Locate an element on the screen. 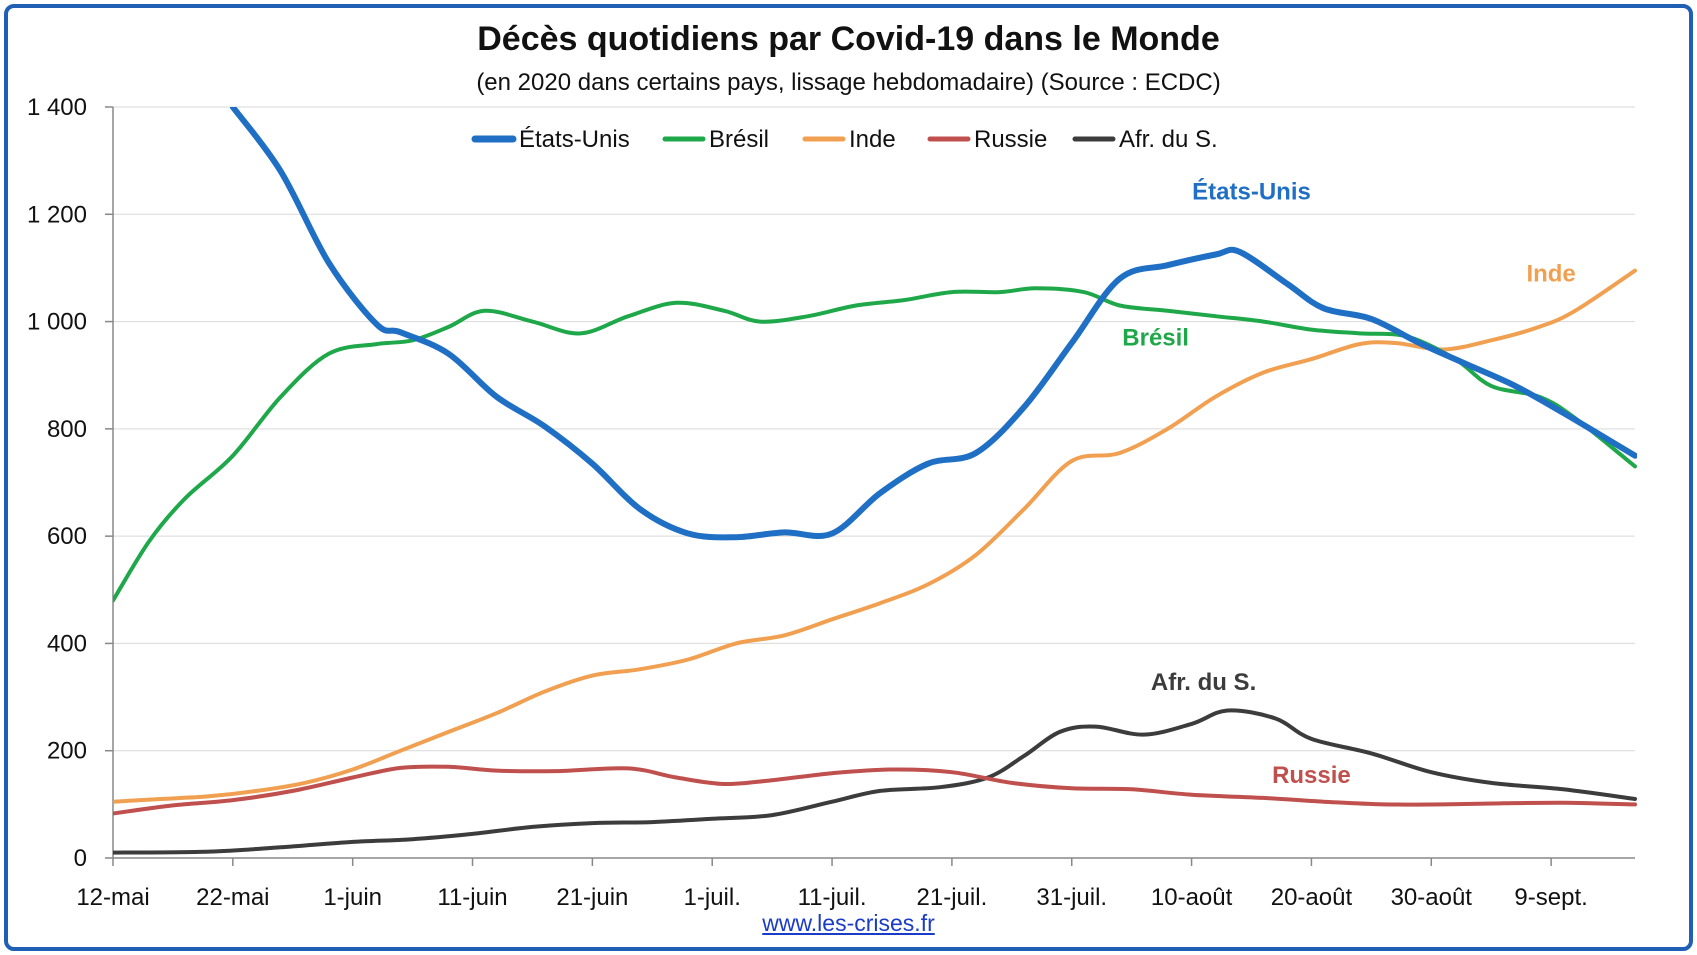 The height and width of the screenshot is (955, 1697). series-annotation: Afr. du S. is located at coordinates (1203, 682).